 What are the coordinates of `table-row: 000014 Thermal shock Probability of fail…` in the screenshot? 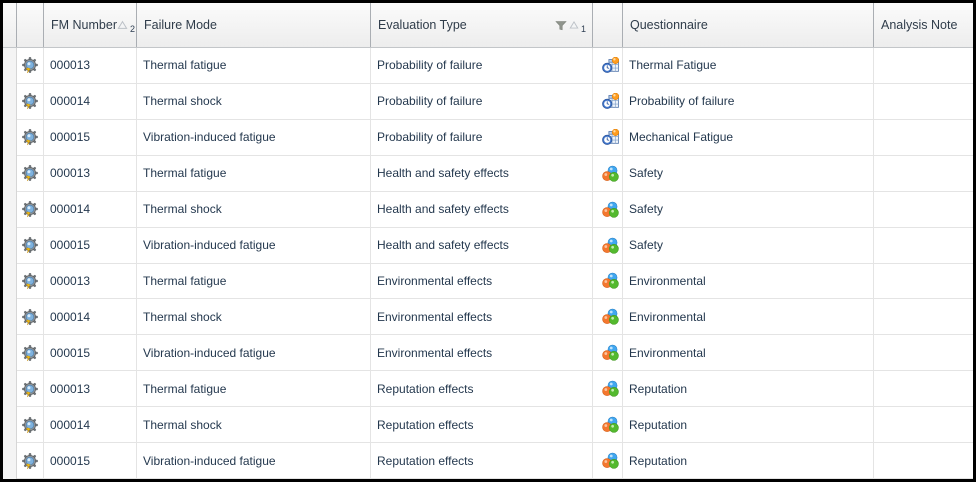 It's located at (488, 101).